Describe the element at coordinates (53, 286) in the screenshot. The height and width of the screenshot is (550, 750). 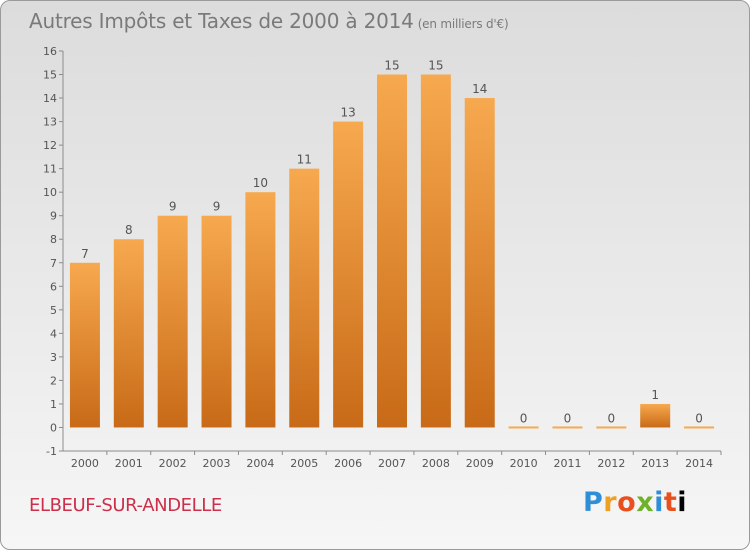
I see `y-tick-label: 6` at that location.